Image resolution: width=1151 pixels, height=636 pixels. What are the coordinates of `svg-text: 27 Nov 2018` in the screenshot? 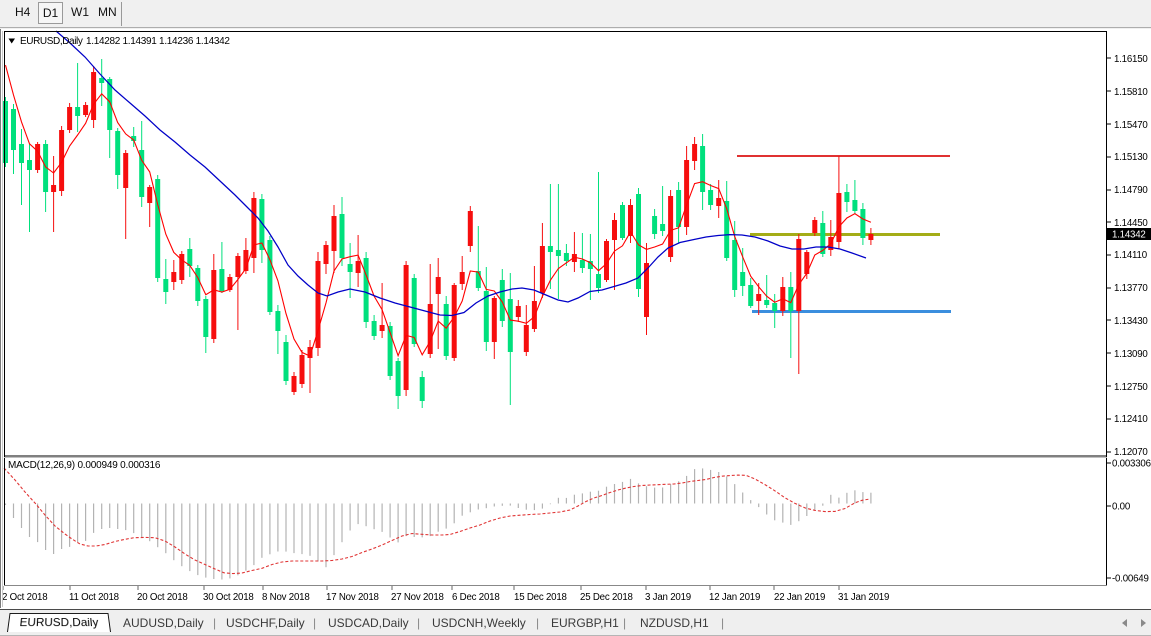 It's located at (417, 597).